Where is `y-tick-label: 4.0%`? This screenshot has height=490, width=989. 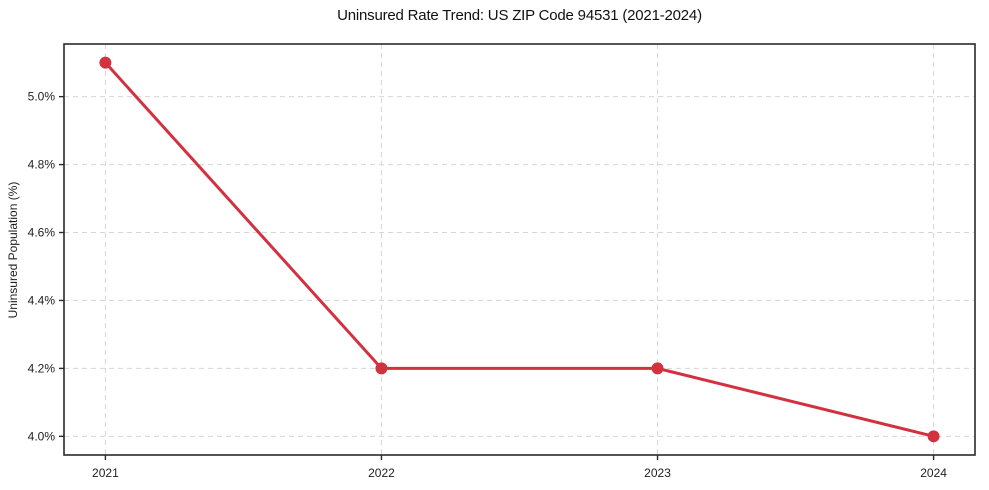 y-tick-label: 4.0% is located at coordinates (42, 436).